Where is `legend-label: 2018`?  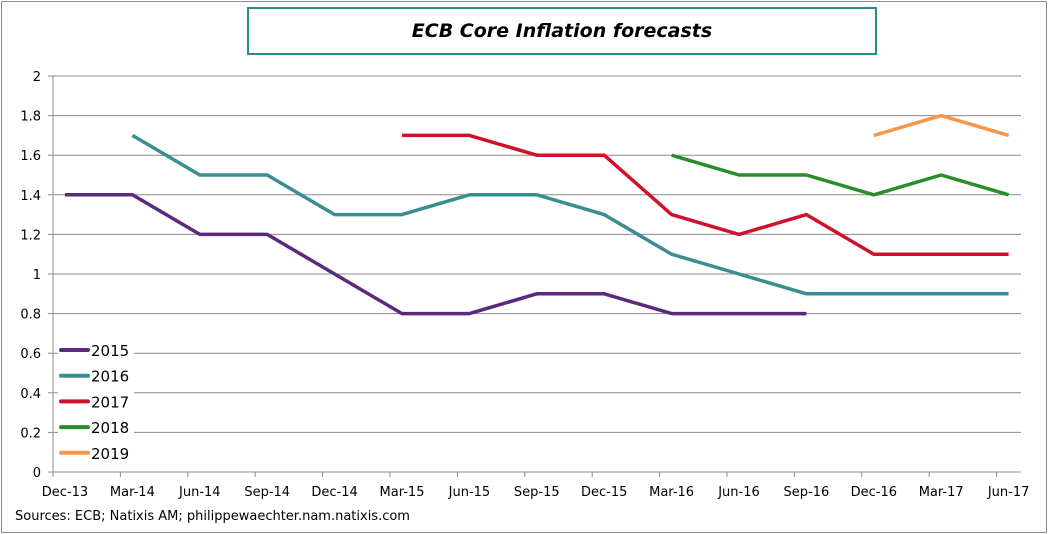
legend-label: 2018 is located at coordinates (110, 428).